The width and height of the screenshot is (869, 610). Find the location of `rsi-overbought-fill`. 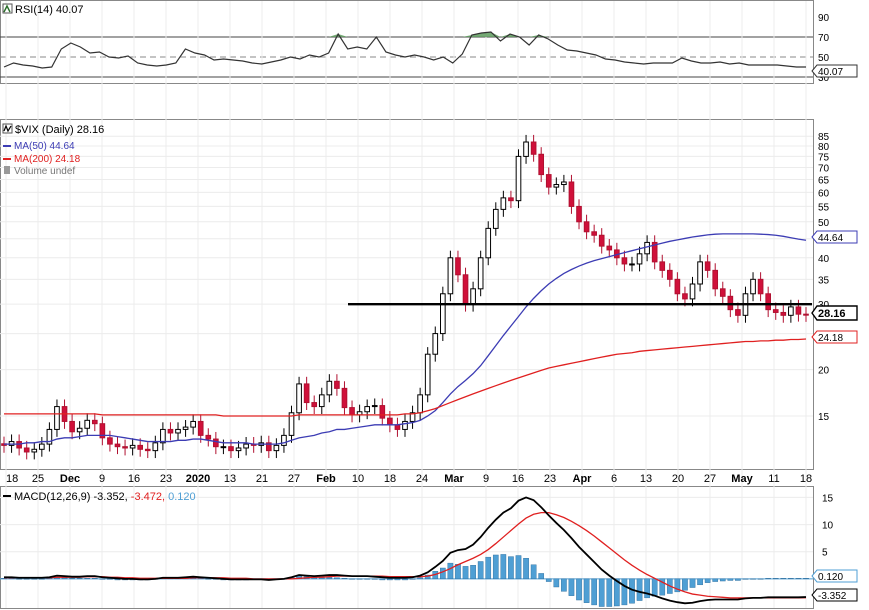

rsi-overbought-fill is located at coordinates (438, 34).